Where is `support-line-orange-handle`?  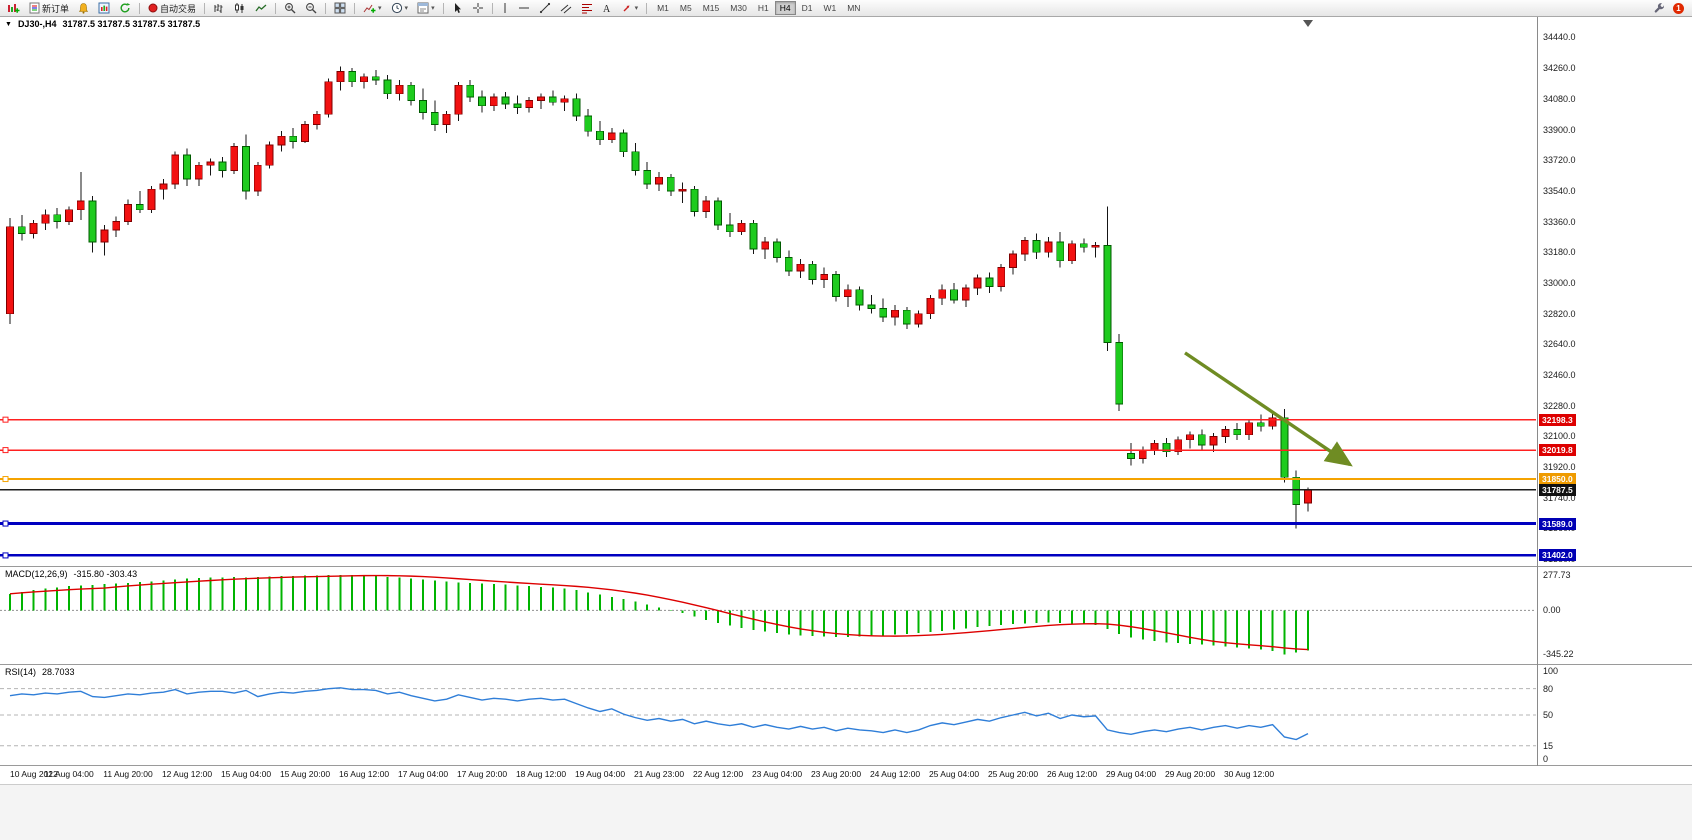
support-line-orange-handle is located at coordinates (5, 479).